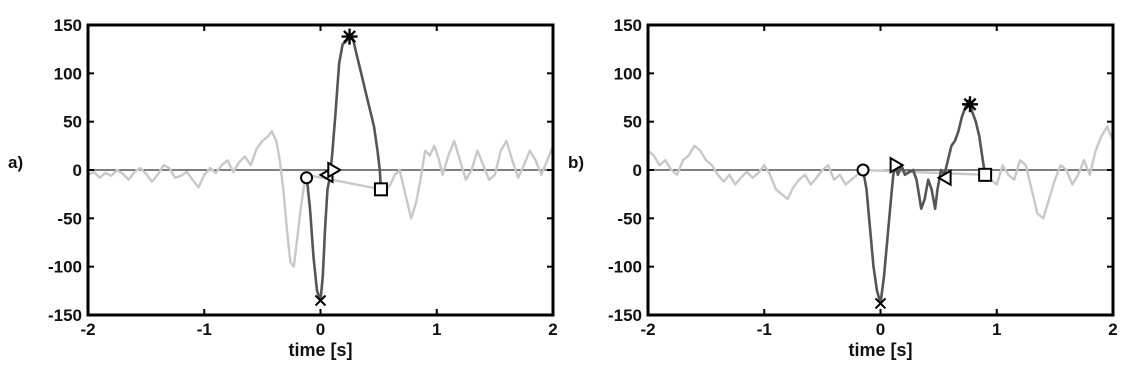  I want to click on marker-triangle-left, so click(944, 177).